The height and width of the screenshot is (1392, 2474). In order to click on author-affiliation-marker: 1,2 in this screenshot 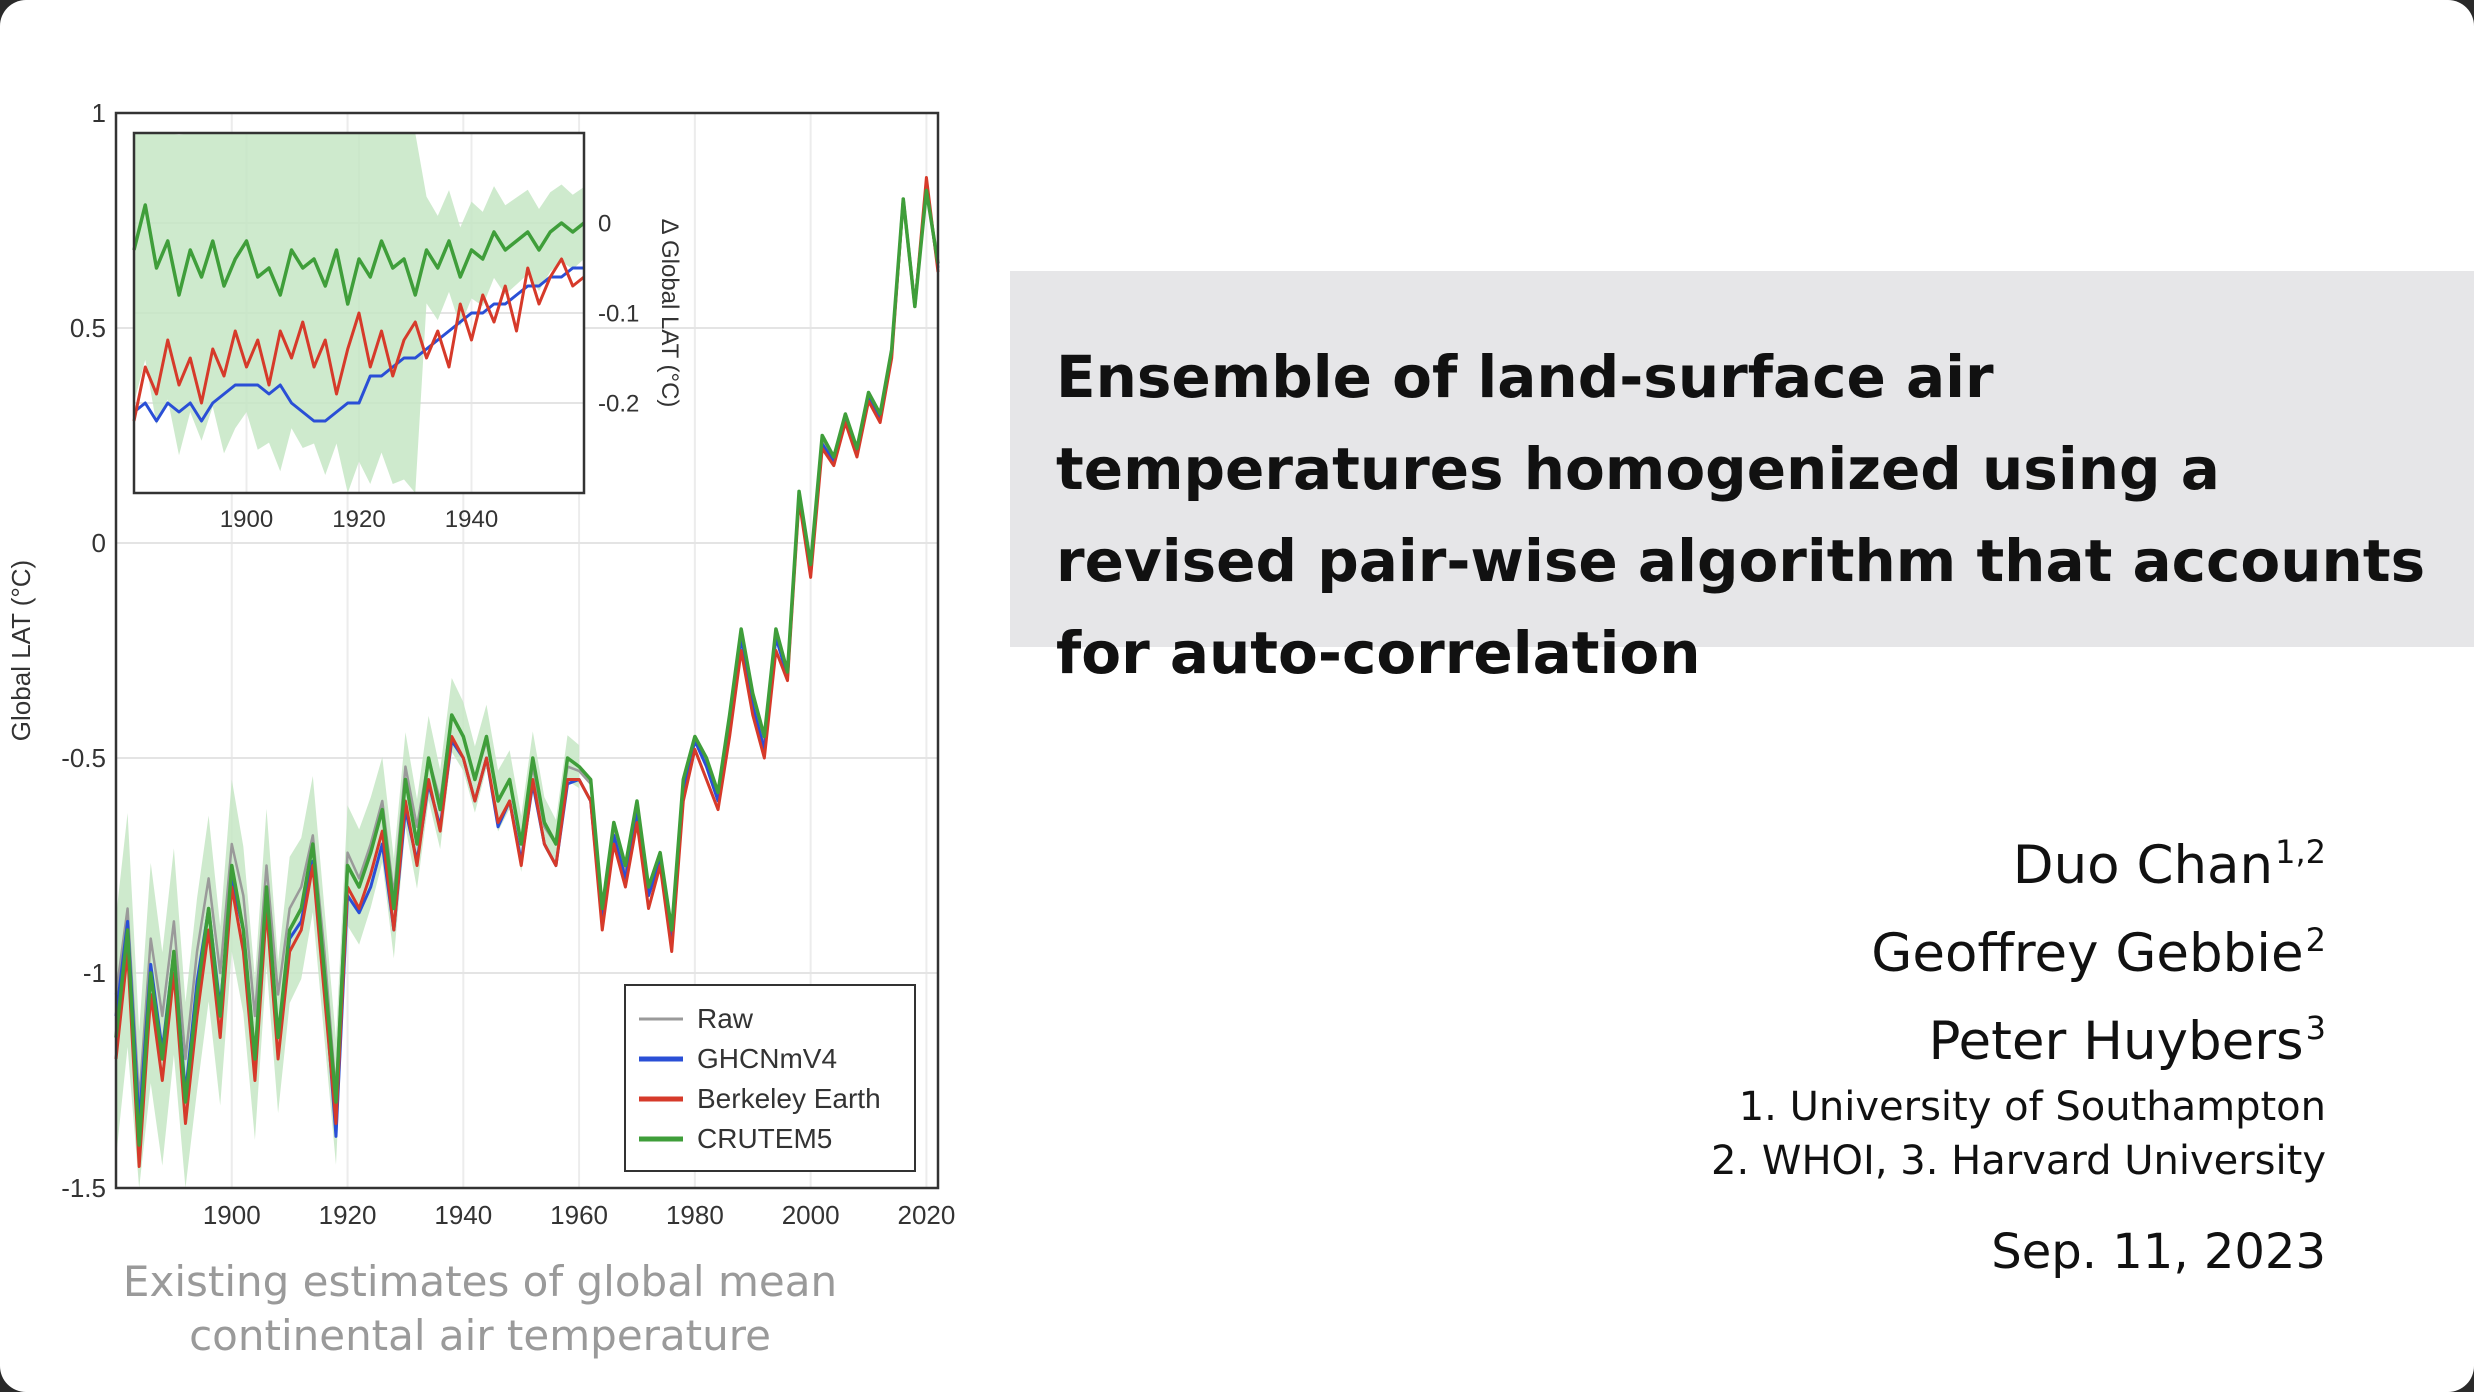, I will do `click(2300, 852)`.